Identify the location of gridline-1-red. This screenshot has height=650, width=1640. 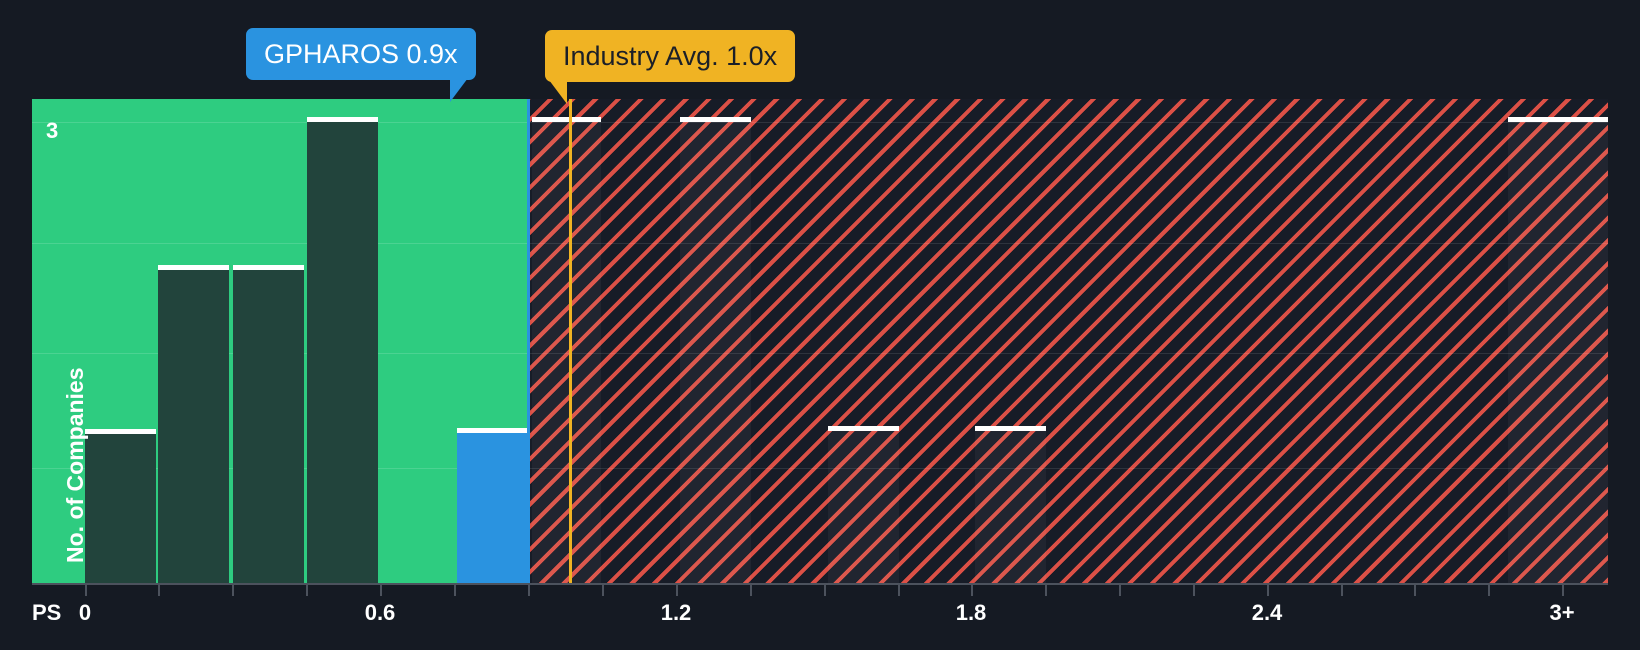
(1069, 353).